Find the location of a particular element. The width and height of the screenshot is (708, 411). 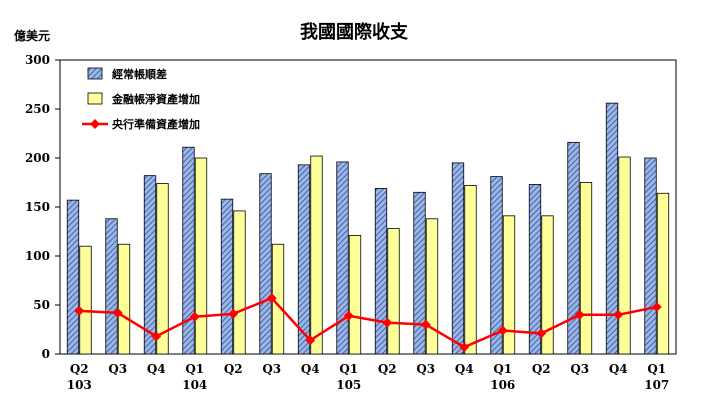

x-year-label: 103 is located at coordinates (79, 385).